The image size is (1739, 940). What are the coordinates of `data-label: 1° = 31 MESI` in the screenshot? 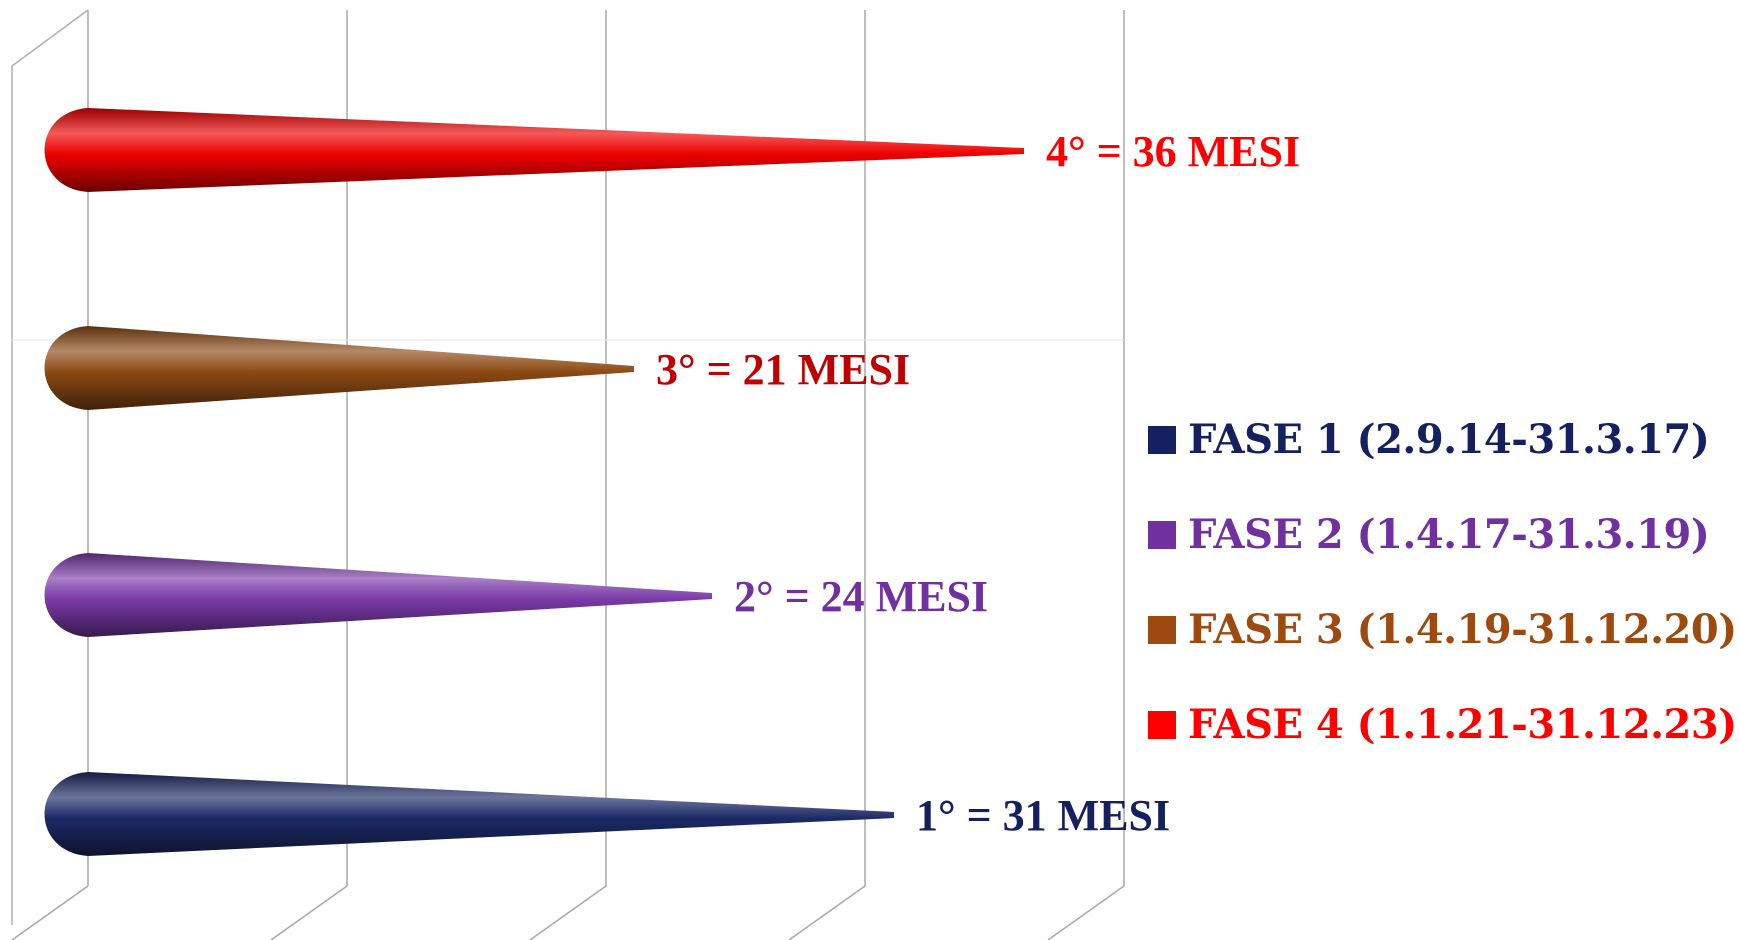 It's located at (1043, 815).